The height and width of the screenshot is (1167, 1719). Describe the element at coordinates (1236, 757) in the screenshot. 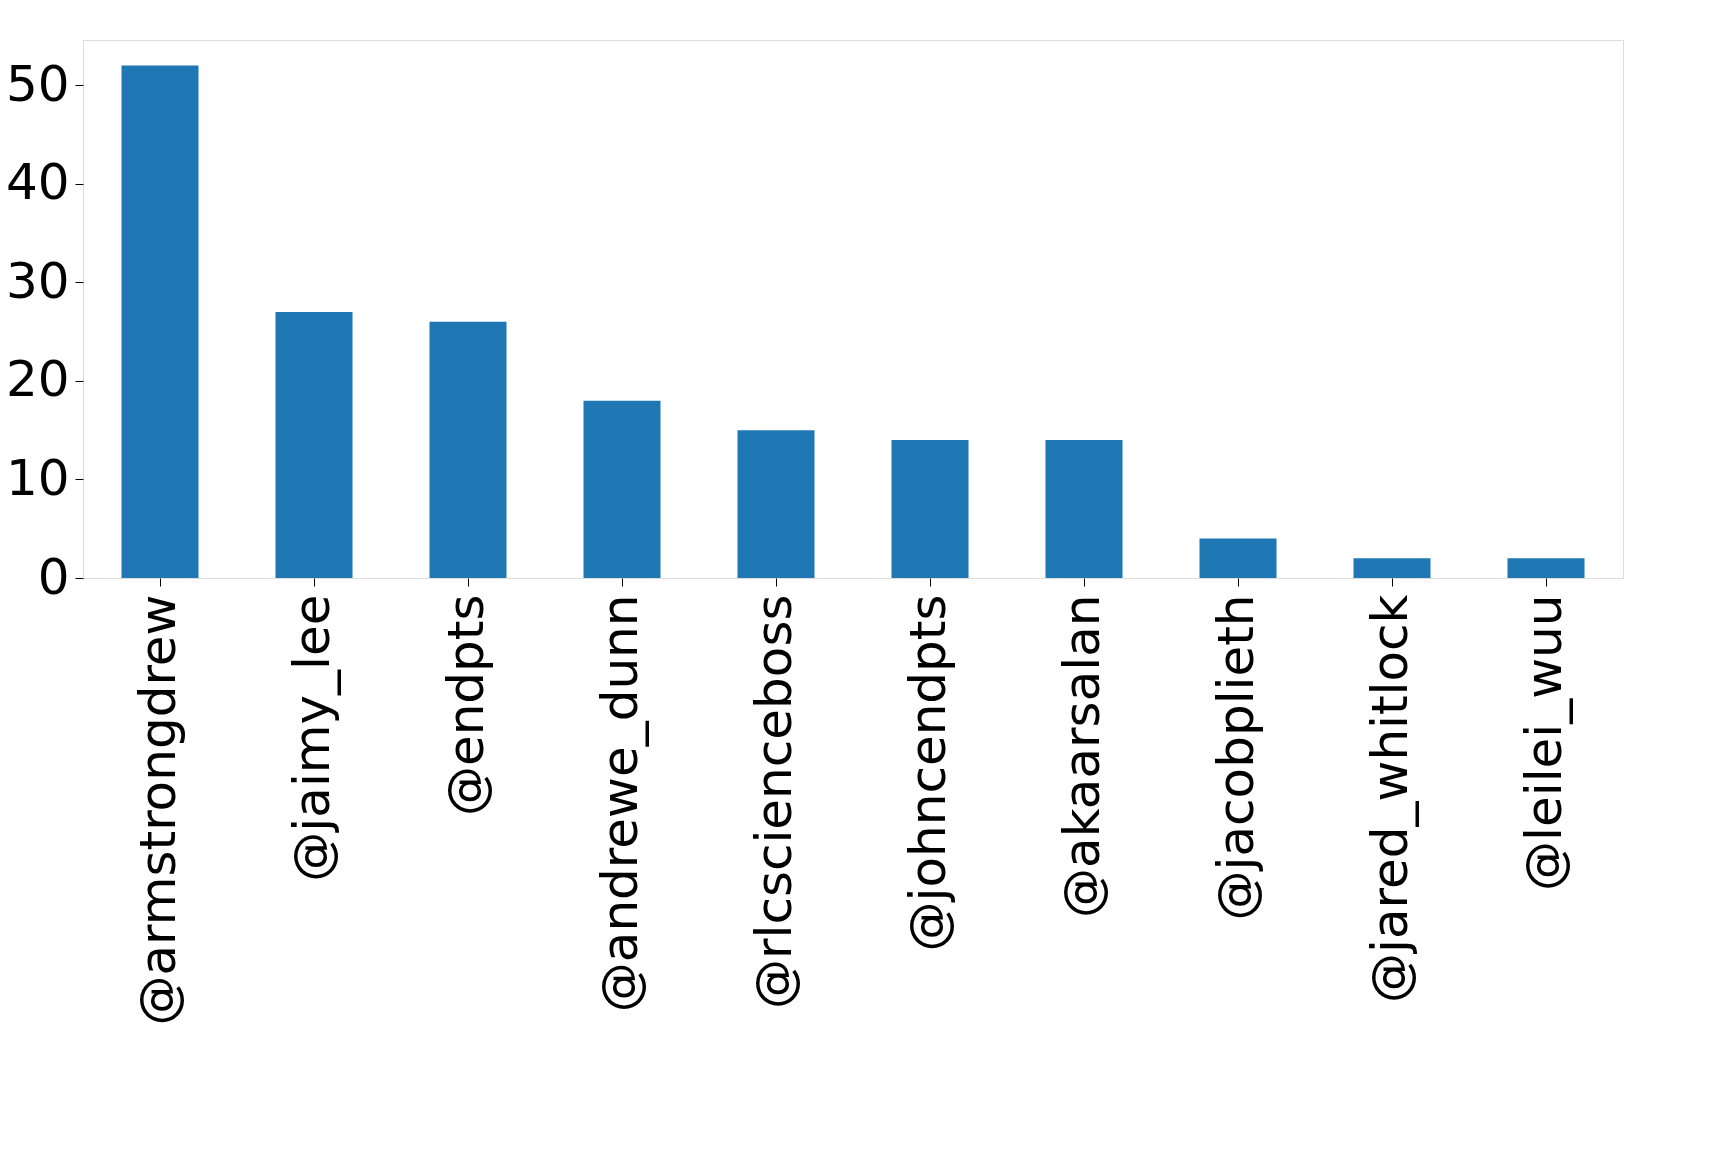

I see `x-tick-label: @jacobplieth` at that location.